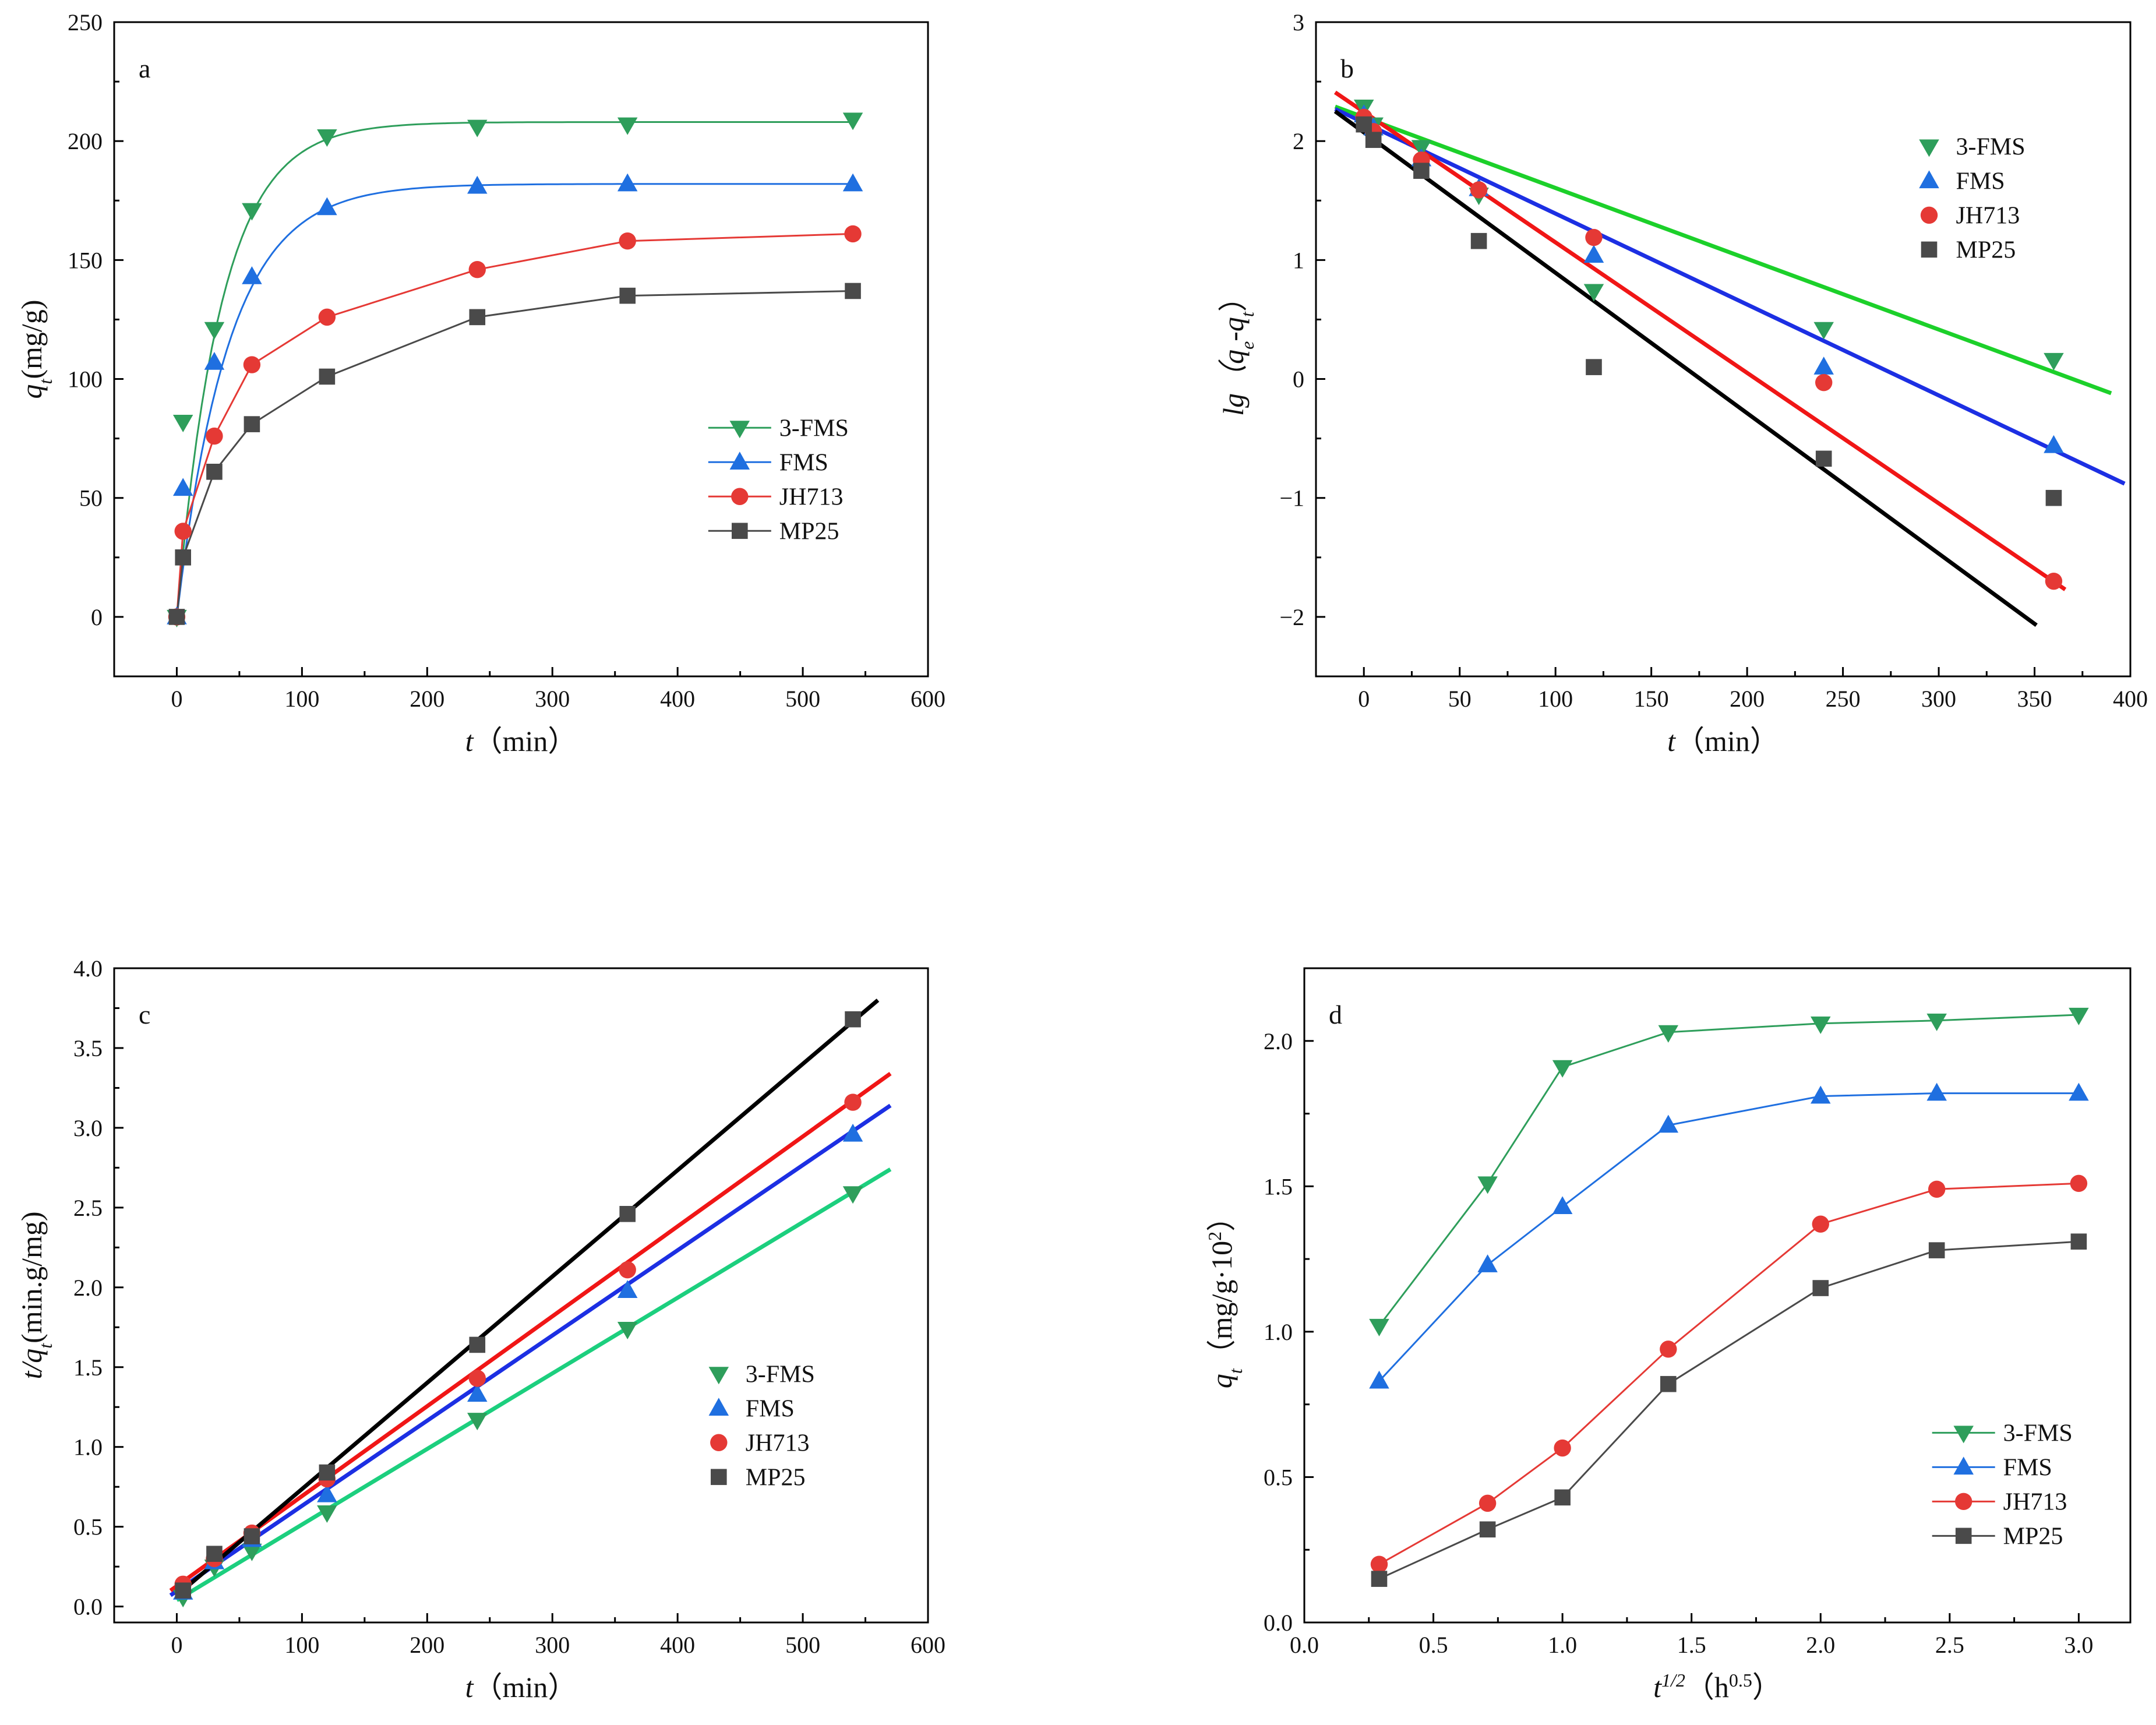 Image resolution: width=2156 pixels, height=1725 pixels. I want to click on x-tick-label: 2.0, so click(1820, 1645).